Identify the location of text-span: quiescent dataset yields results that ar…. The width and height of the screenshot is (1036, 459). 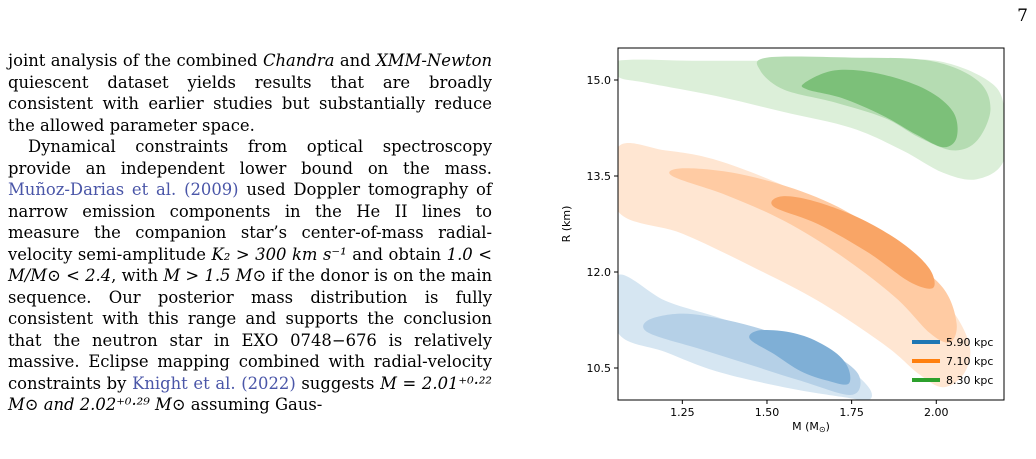
(250, 103).